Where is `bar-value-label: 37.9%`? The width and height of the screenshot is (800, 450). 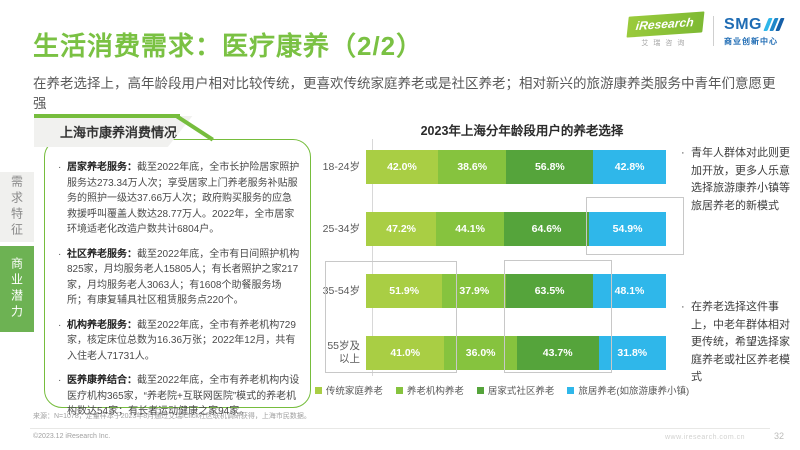 bar-value-label: 37.9% is located at coordinates (474, 291).